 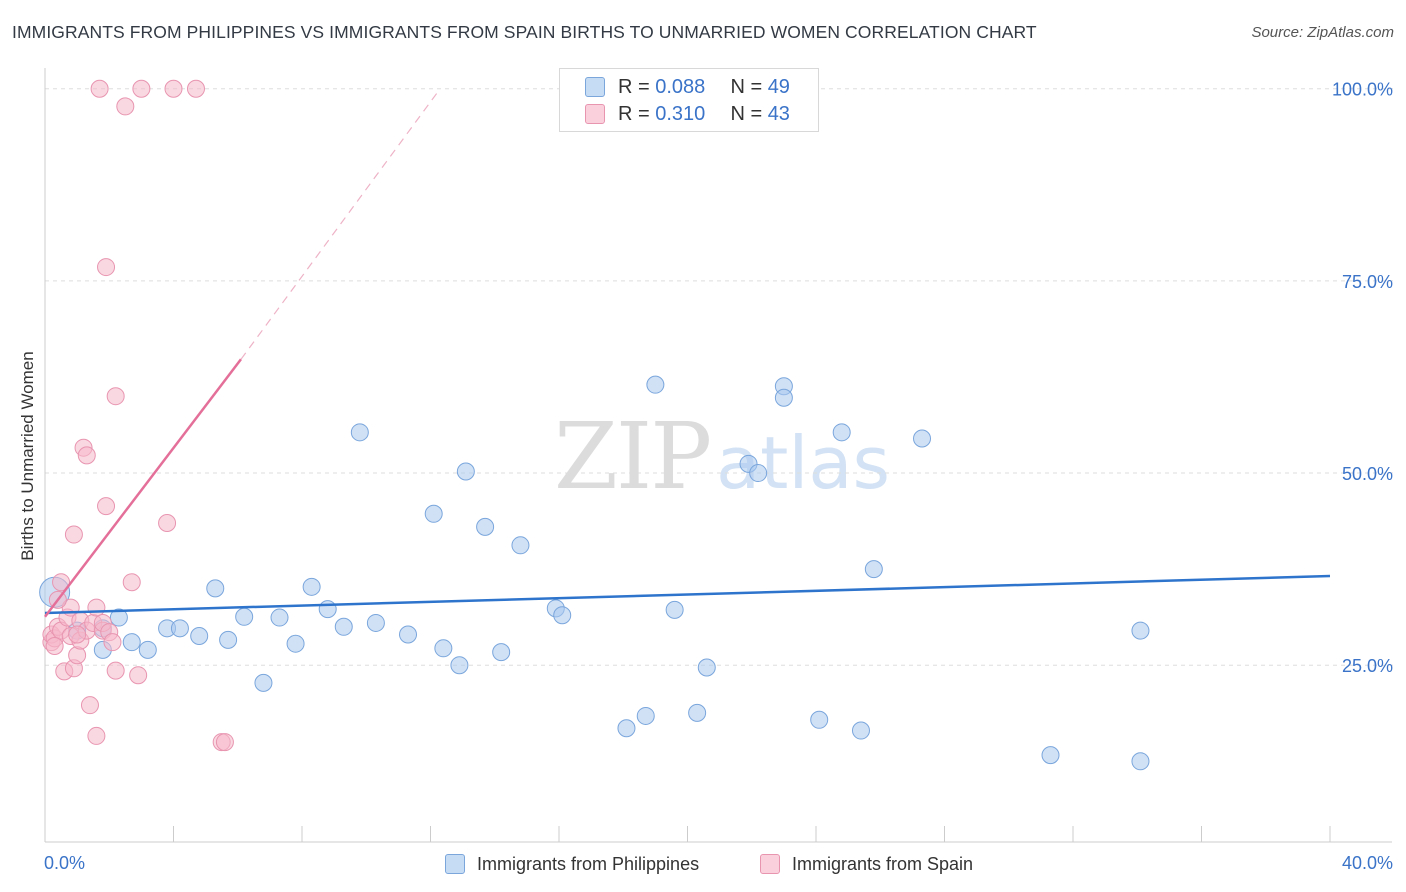 What do you see at coordinates (588, 863) in the screenshot?
I see `bottom-legend-label-philippines: Immigrants from Philippines` at bounding box center [588, 863].